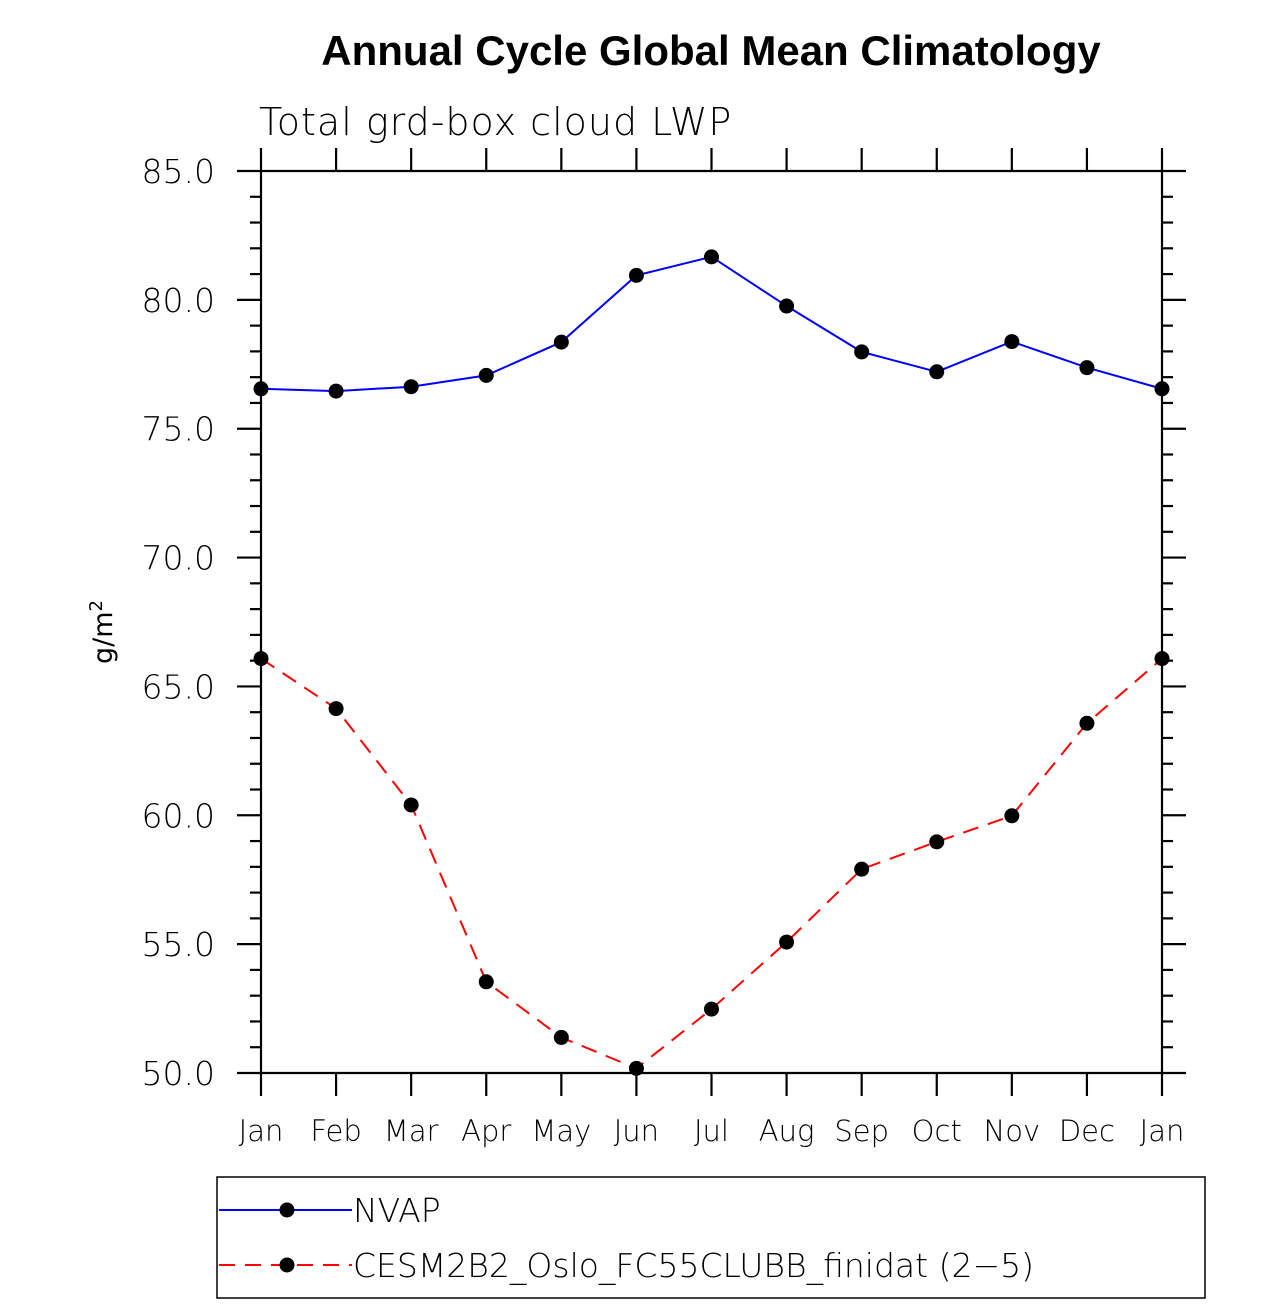 Image resolution: width=1285 pixels, height=1304 pixels. What do you see at coordinates (178, 944) in the screenshot?
I see `y-tick-label: 55.0` at bounding box center [178, 944].